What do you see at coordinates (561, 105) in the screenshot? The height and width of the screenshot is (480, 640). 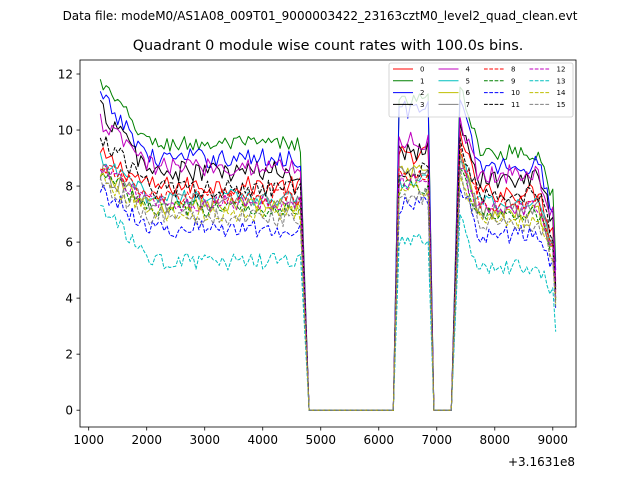 I see `legend-label-15: 15` at bounding box center [561, 105].